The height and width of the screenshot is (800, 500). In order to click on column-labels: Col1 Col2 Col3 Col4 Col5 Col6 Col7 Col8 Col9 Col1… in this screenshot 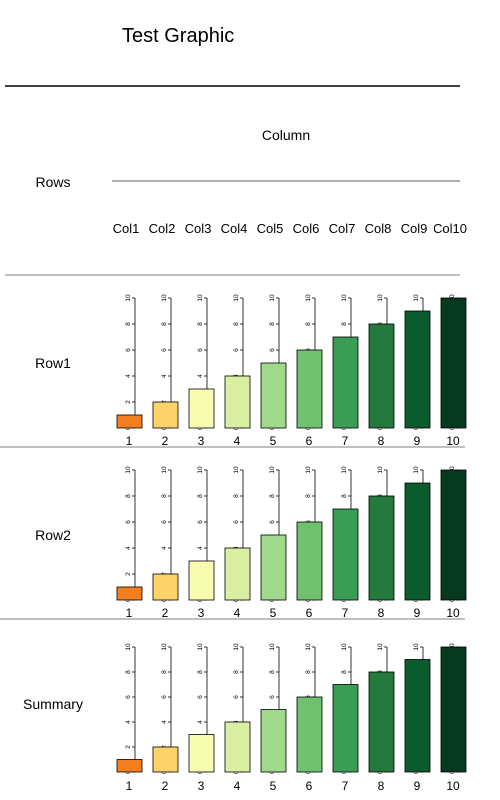, I will do `click(290, 228)`.